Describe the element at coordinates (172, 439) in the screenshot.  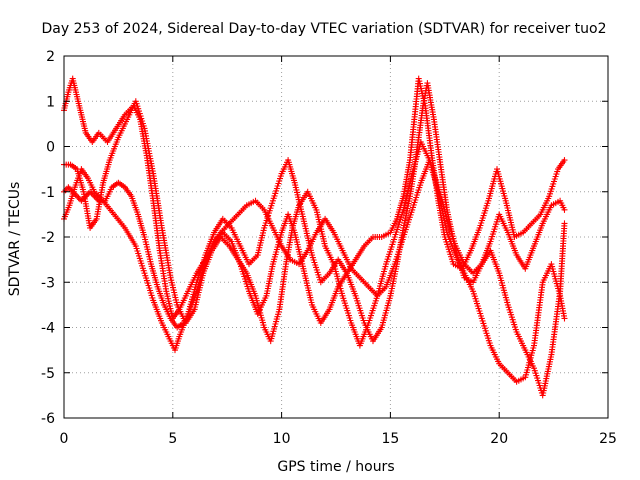
I see `x-tick-label: 5` at that location.